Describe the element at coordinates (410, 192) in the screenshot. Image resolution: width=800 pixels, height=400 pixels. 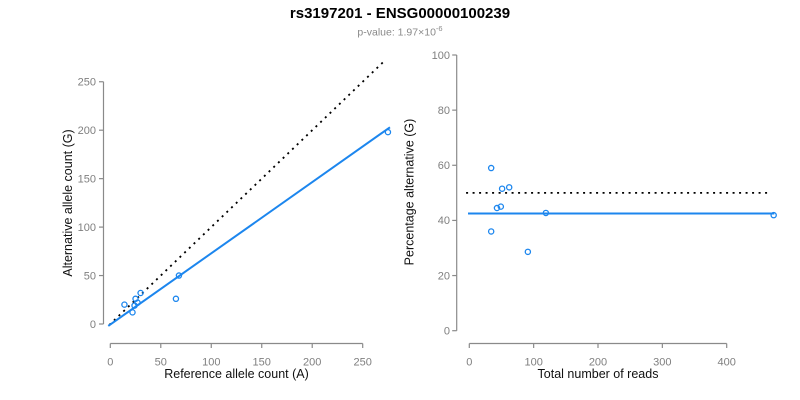
I see `y-axis-title: Percentage alternative (G)` at that location.